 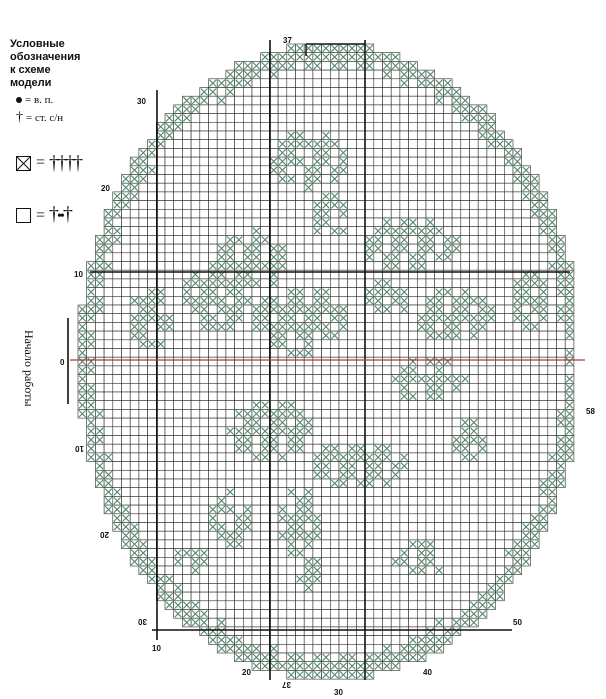 I want to click on label-left-10b: 10, so click(x=79, y=448).